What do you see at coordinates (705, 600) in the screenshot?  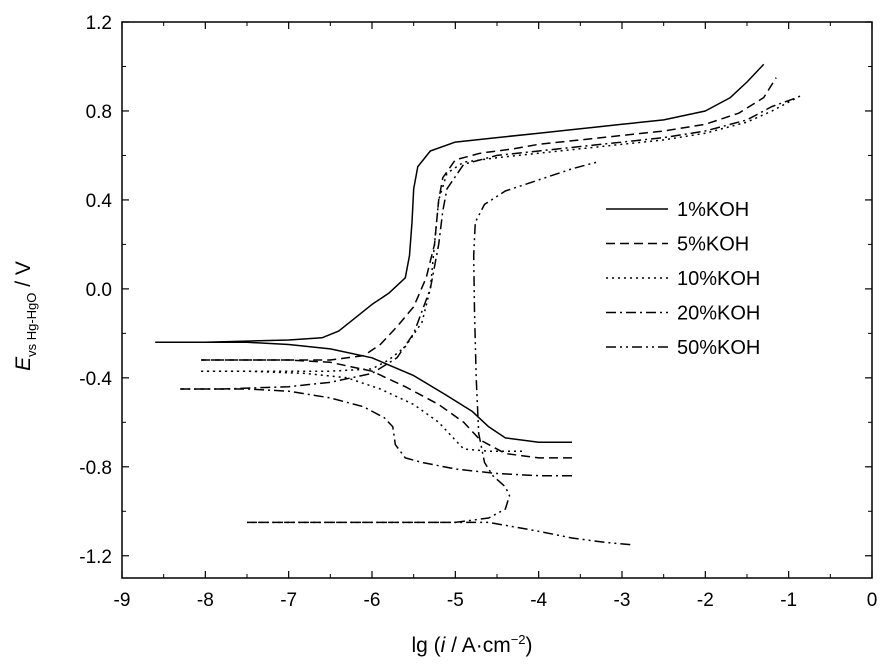 I see `x-tick-label: -2` at bounding box center [705, 600].